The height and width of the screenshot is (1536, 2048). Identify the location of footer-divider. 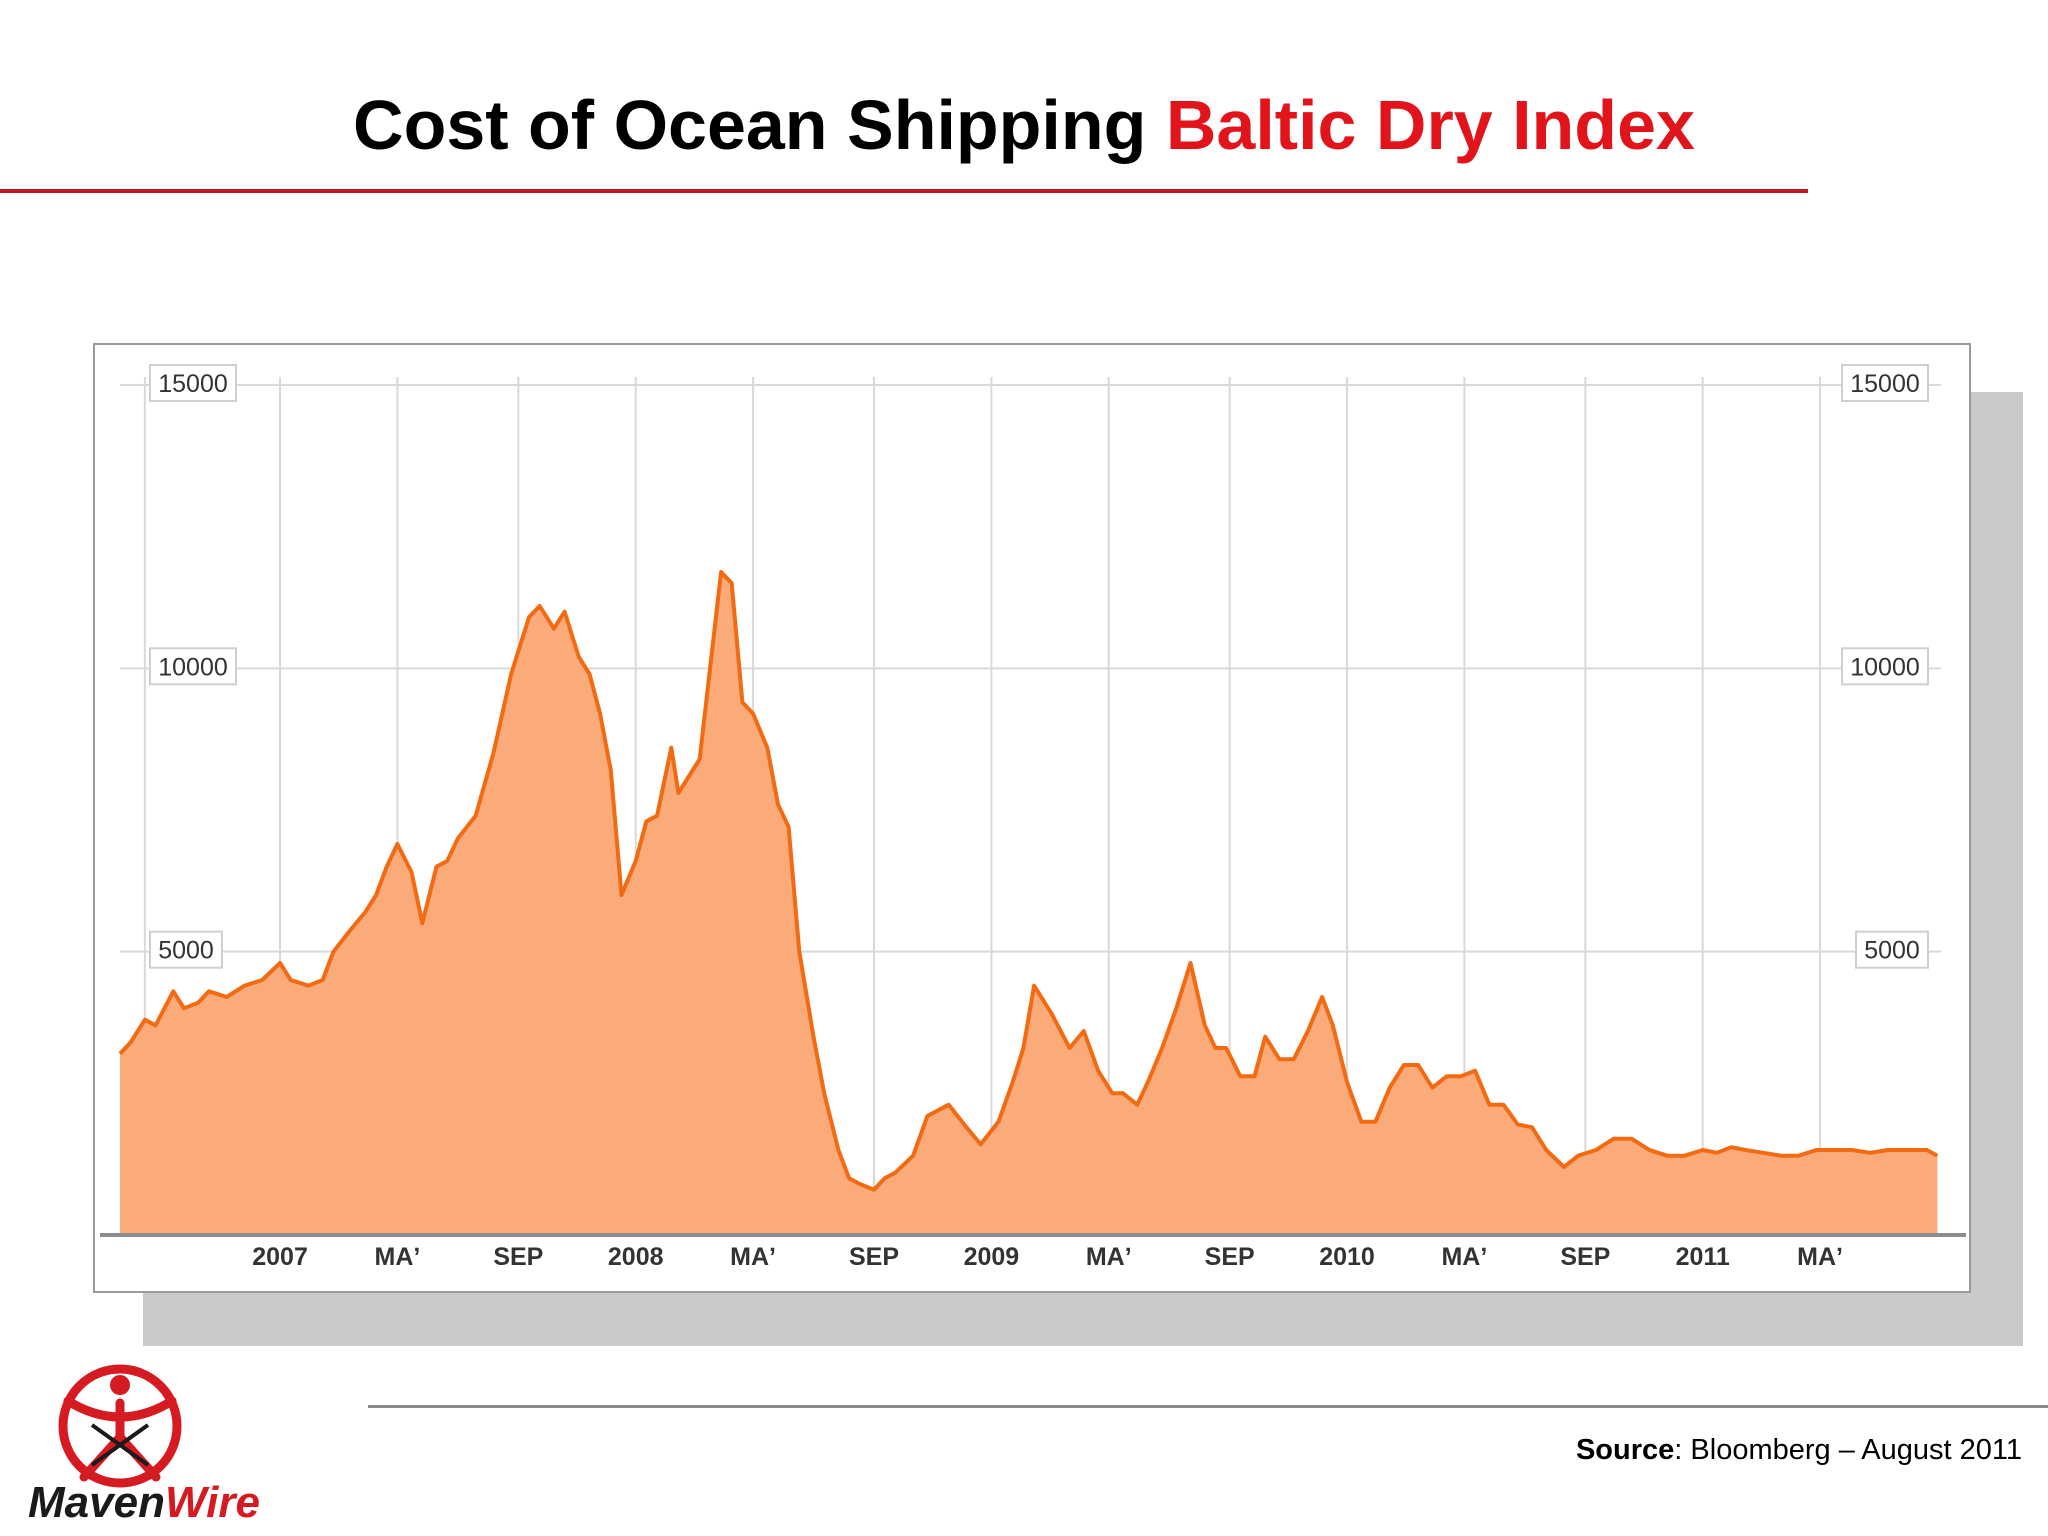
(1208, 1406).